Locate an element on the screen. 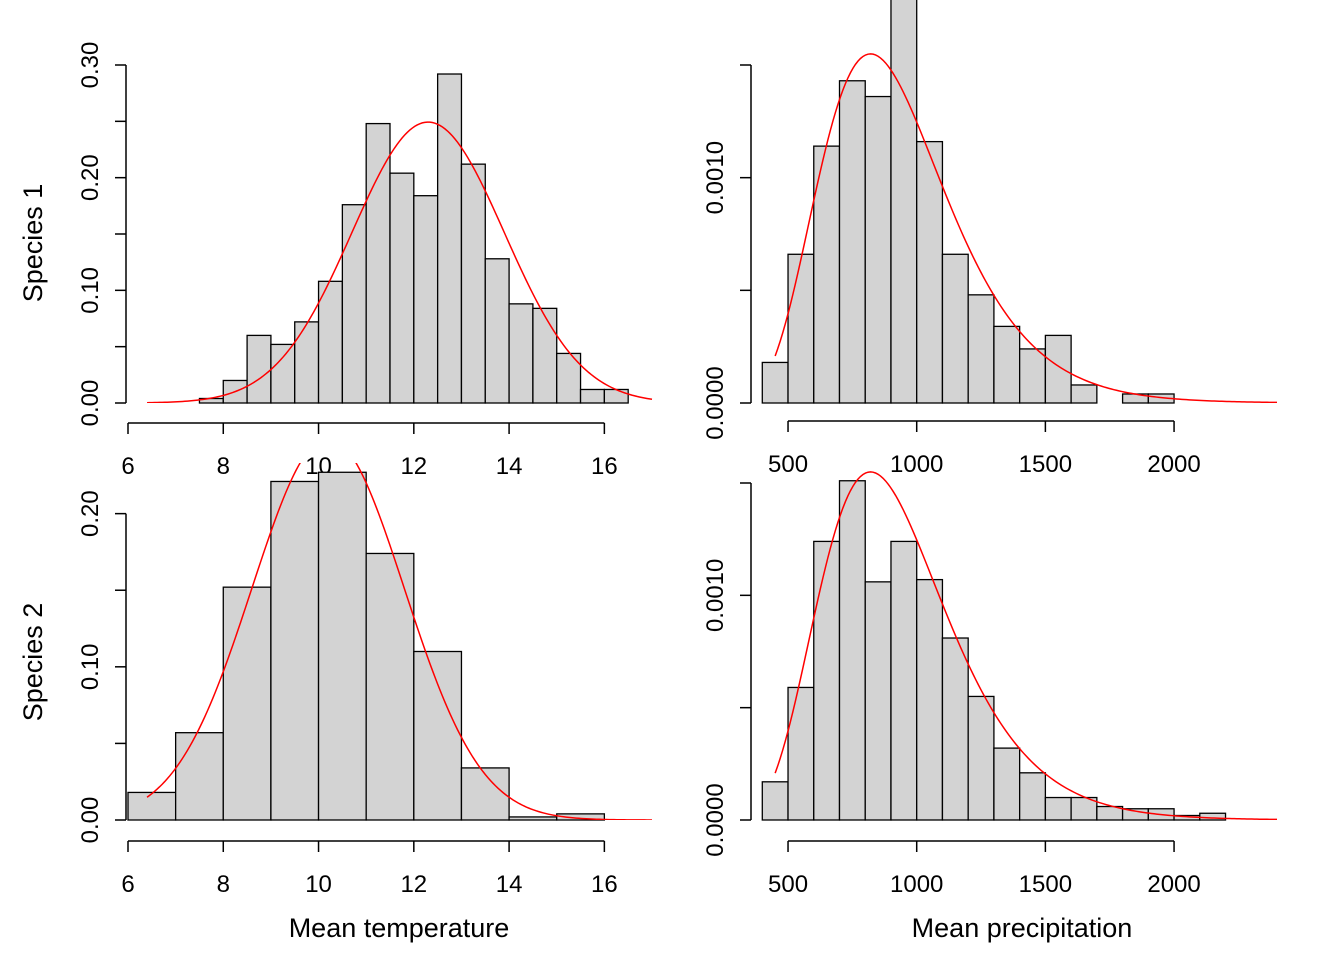 This screenshot has width=1344, height=960. y-tick-label: 0.20 is located at coordinates (90, 513).